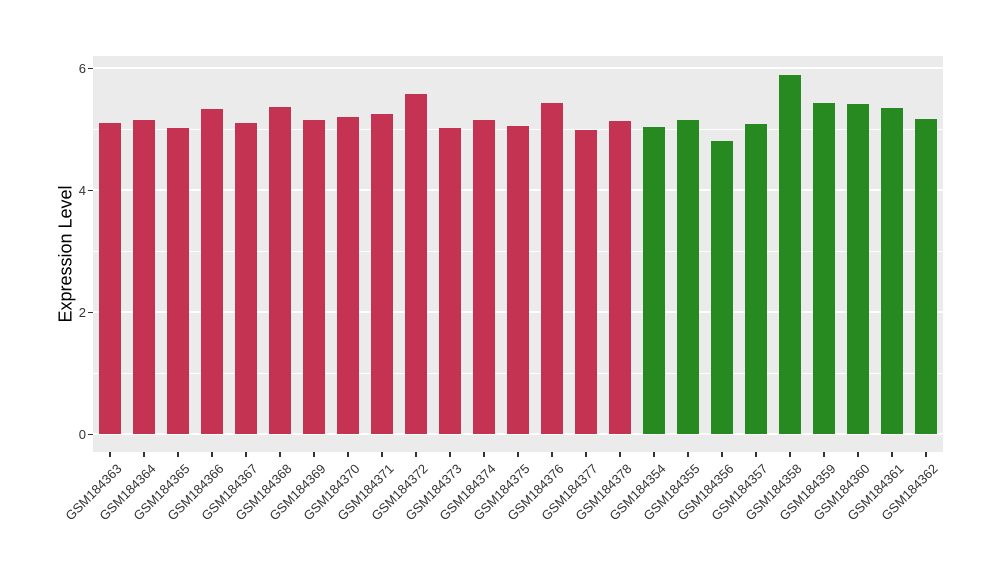 Image resolution: width=1000 pixels, height=580 pixels. Describe the element at coordinates (416, 264) in the screenshot. I see `bar-GSM184372` at that location.